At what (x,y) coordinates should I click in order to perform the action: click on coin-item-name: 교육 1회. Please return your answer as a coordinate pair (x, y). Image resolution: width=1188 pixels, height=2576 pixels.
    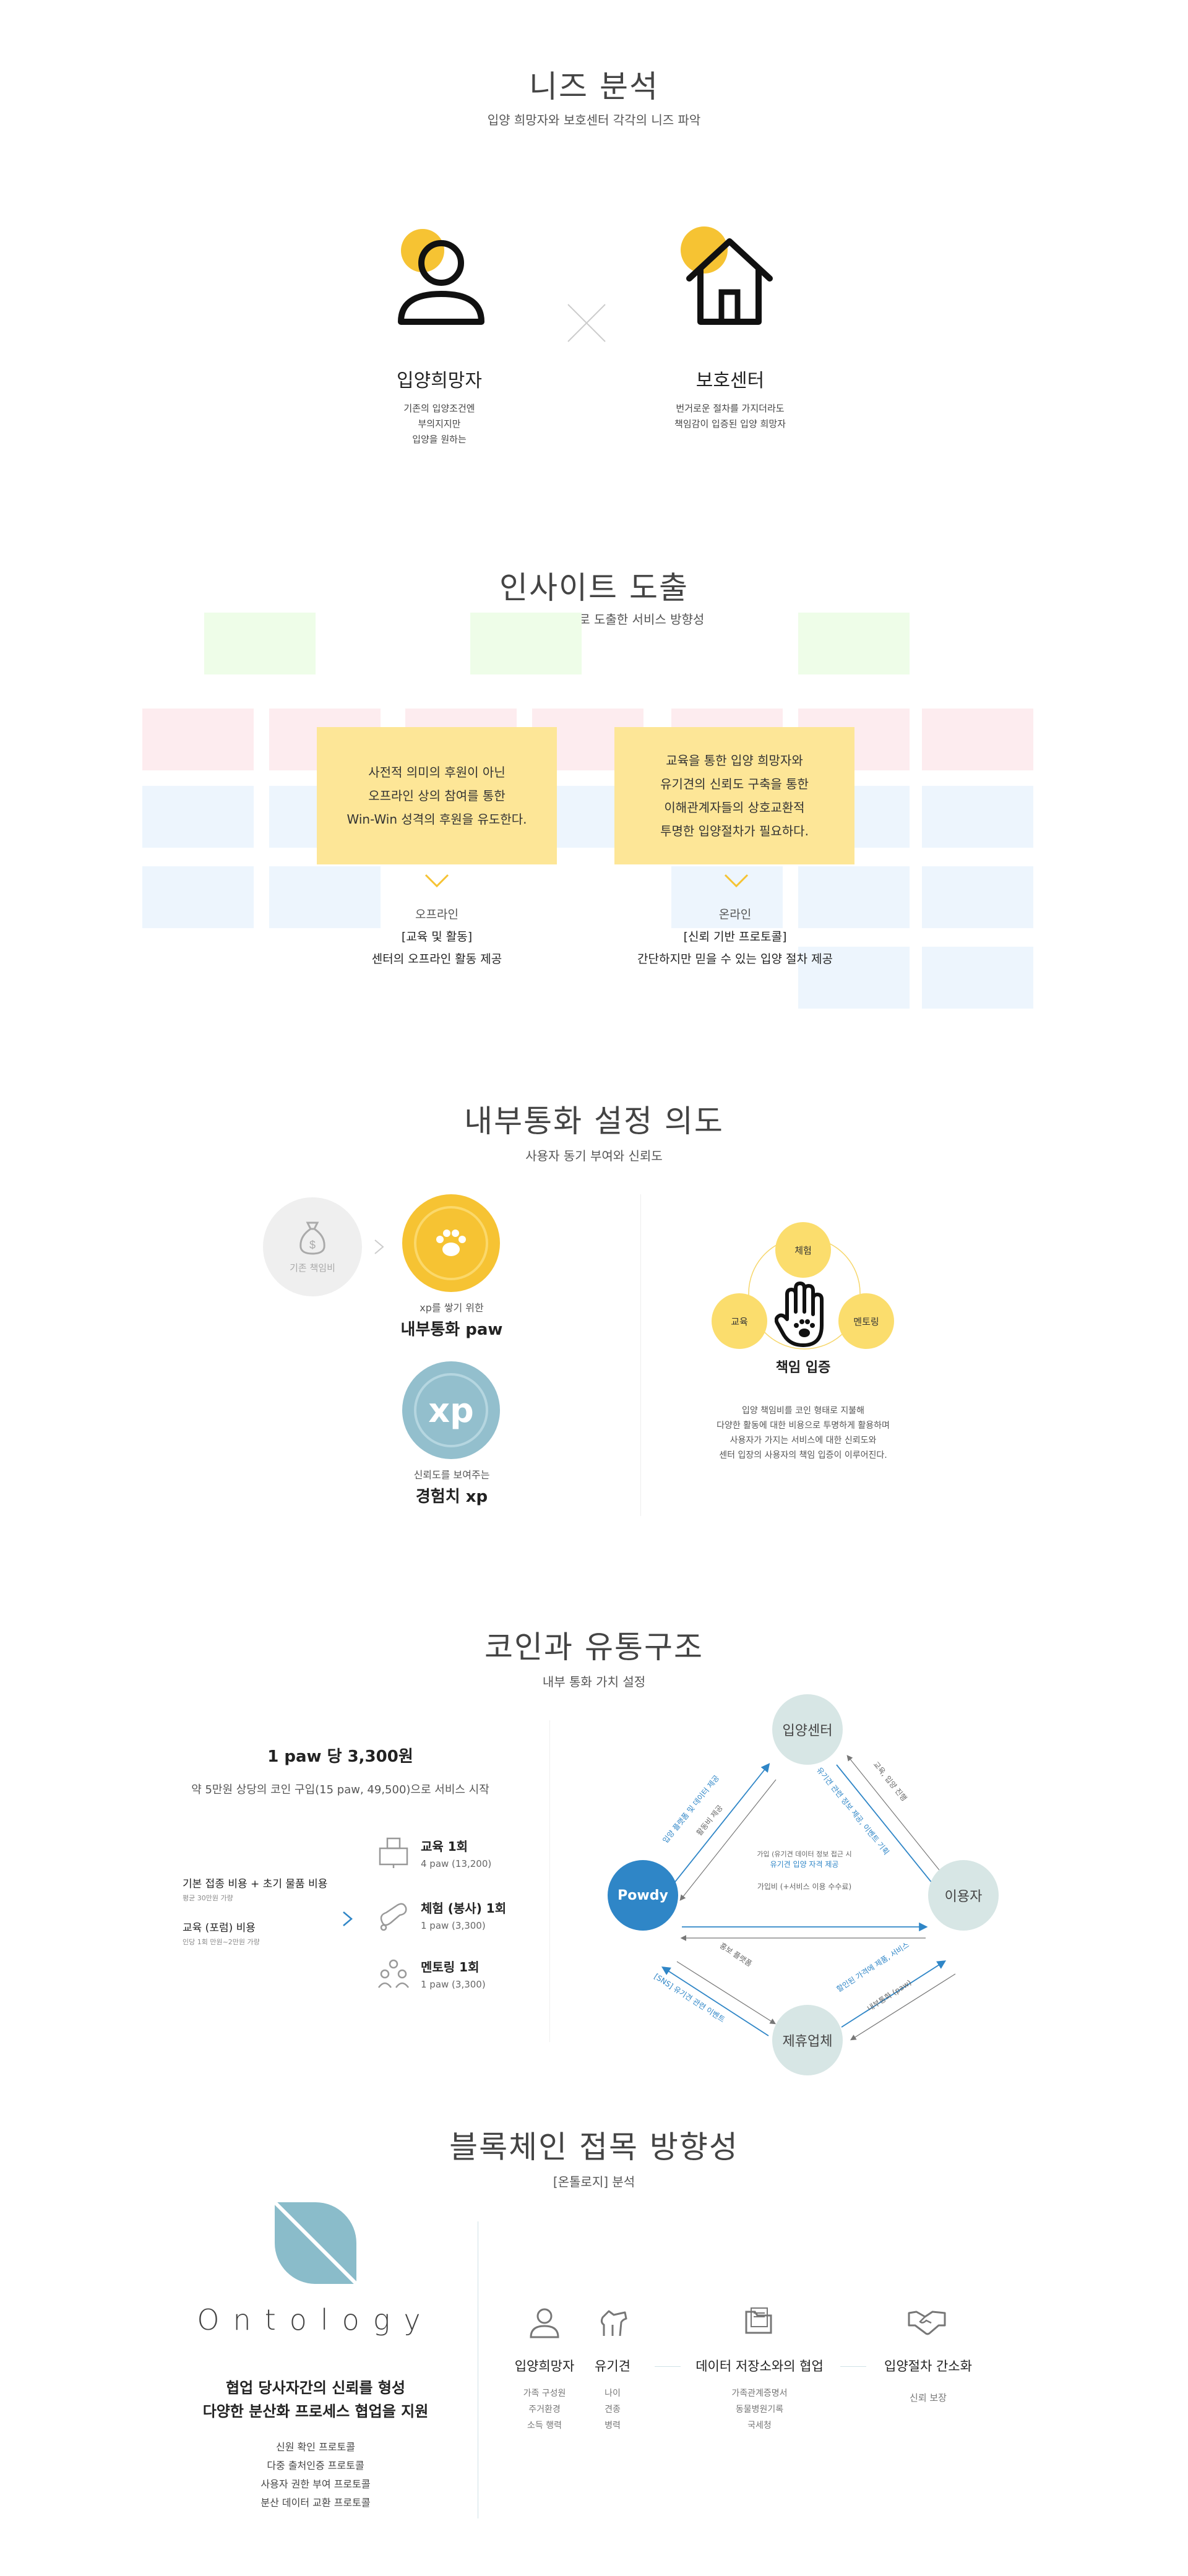
    Looking at the image, I should click on (444, 1846).